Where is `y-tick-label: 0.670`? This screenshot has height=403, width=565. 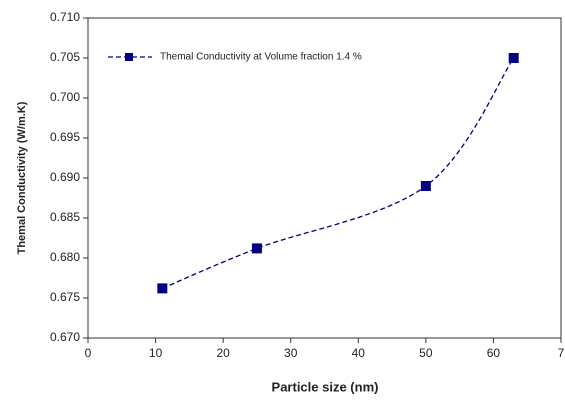
y-tick-label: 0.670 is located at coordinates (65, 337).